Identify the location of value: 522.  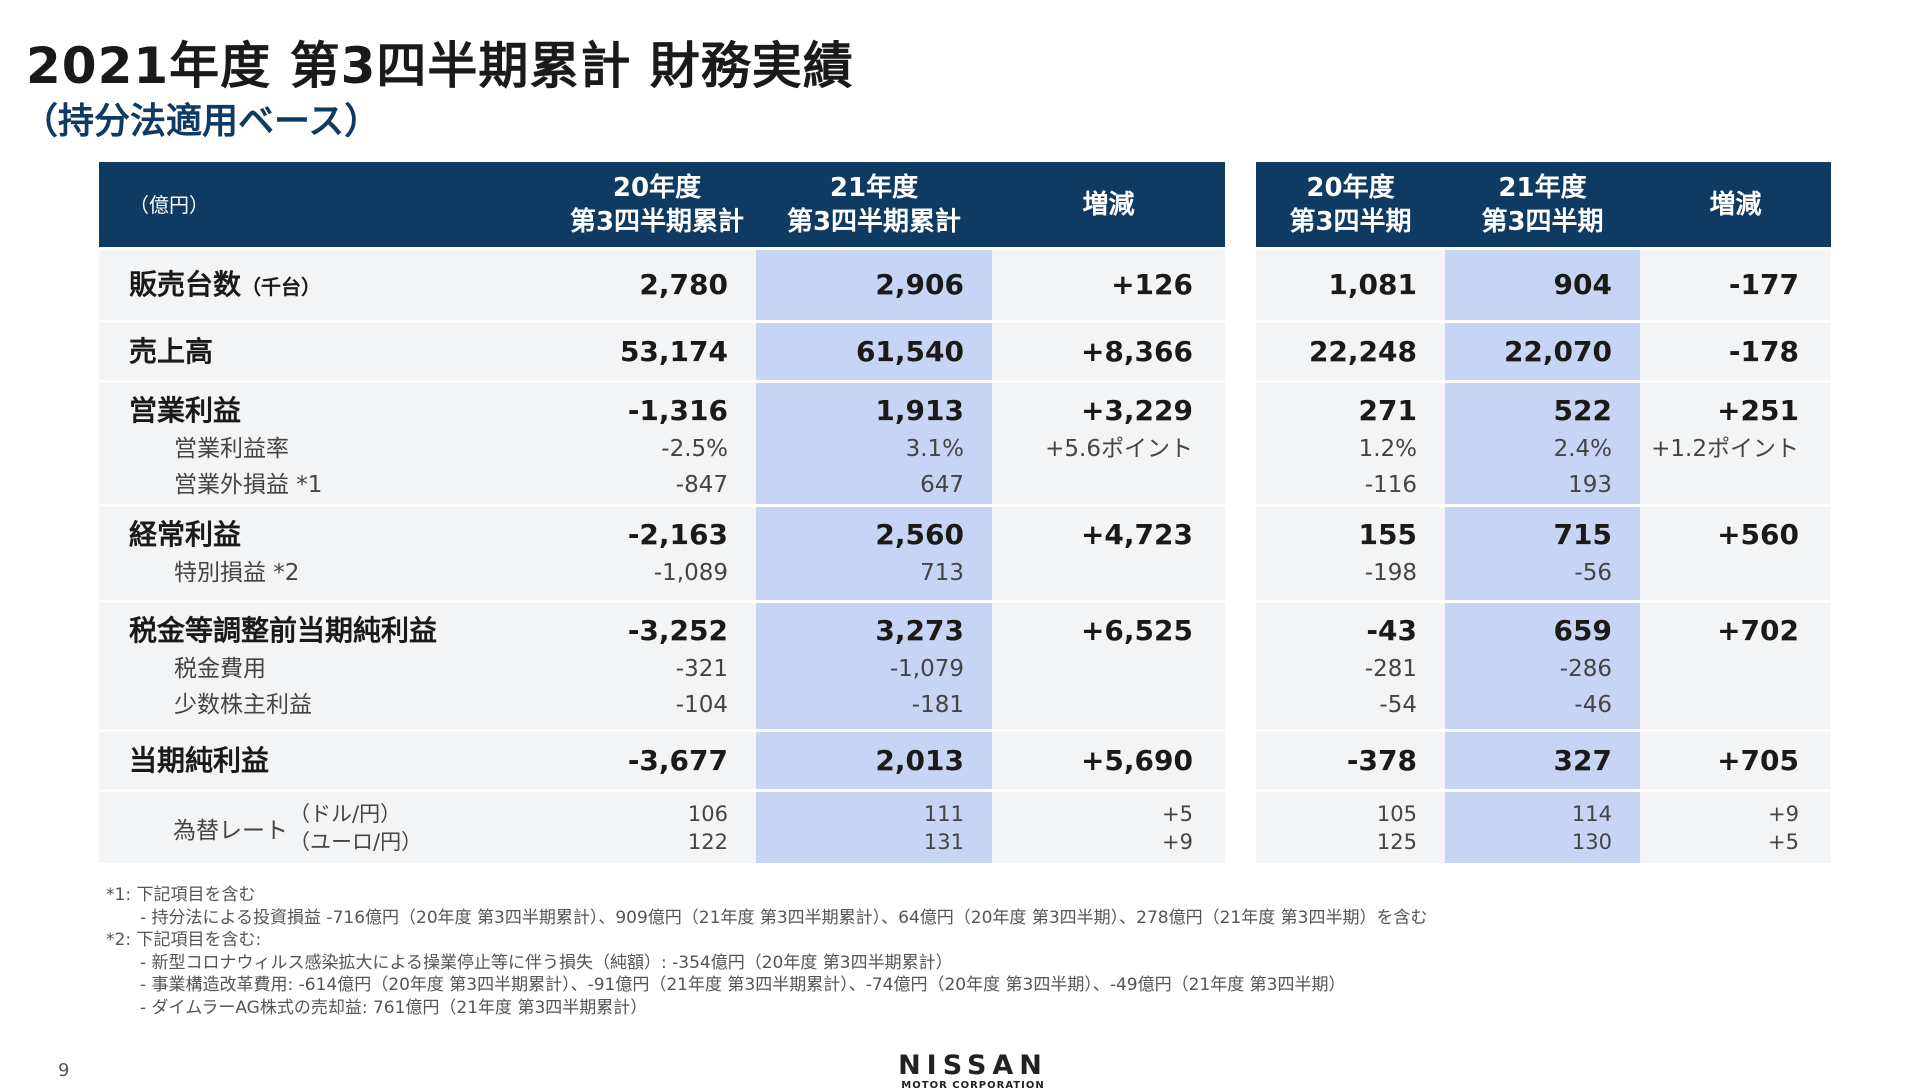
(1582, 410).